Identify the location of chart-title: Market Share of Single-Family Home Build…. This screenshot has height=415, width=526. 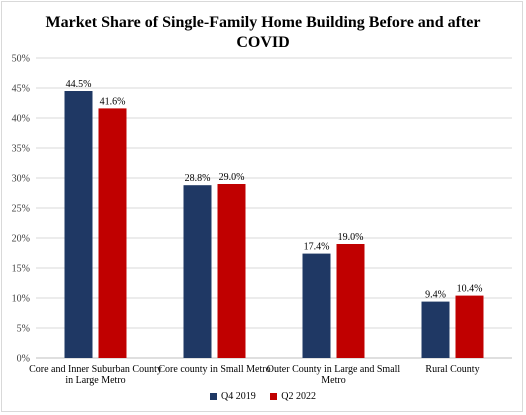
(263, 33).